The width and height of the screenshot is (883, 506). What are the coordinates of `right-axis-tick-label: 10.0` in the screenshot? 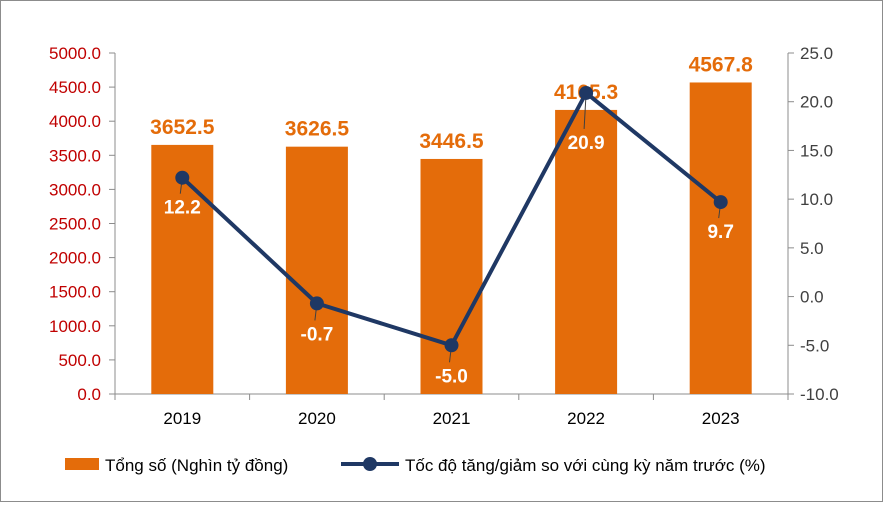 It's located at (816, 199).